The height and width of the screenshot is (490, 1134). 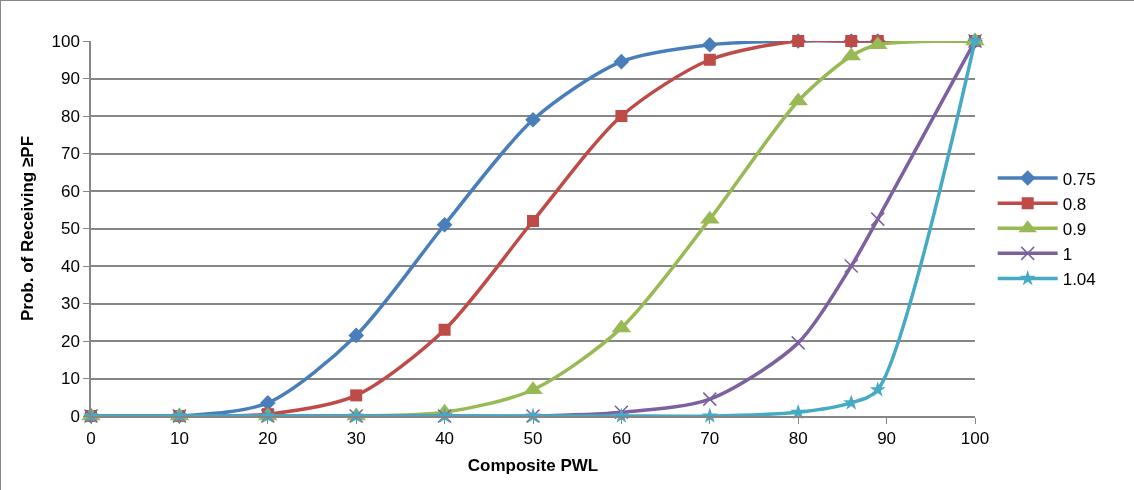 What do you see at coordinates (1079, 280) in the screenshot?
I see `legend-label: 1.04` at bounding box center [1079, 280].